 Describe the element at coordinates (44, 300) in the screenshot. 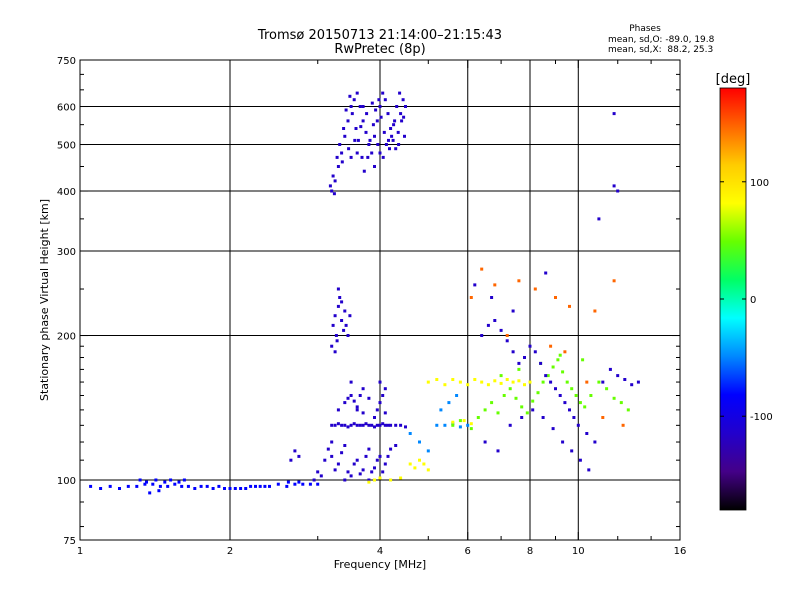

I see `y-axis-label: Stationary phase Virtual Height [km]` at that location.